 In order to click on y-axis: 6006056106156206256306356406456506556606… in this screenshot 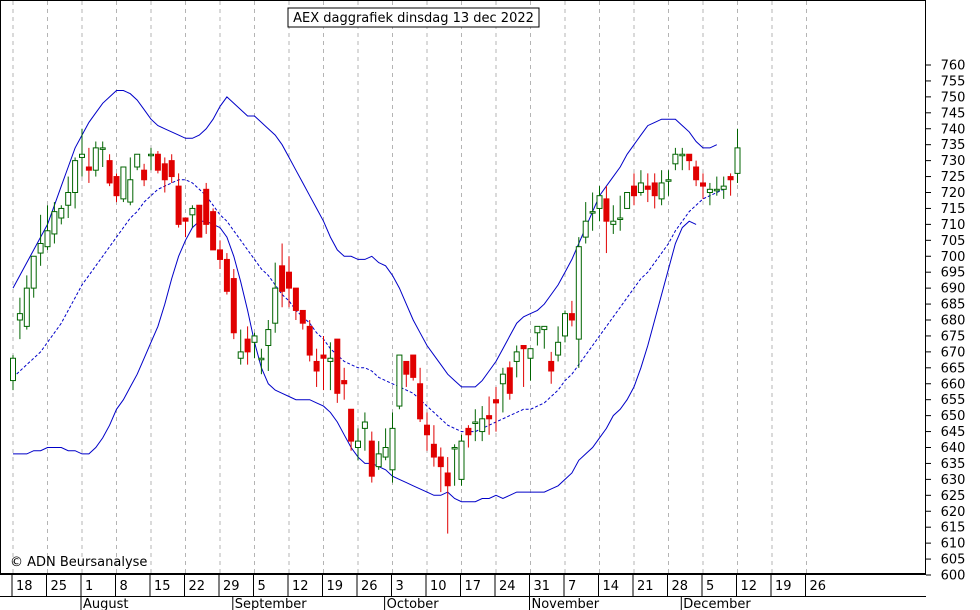, I will do `click(945, 321)`.